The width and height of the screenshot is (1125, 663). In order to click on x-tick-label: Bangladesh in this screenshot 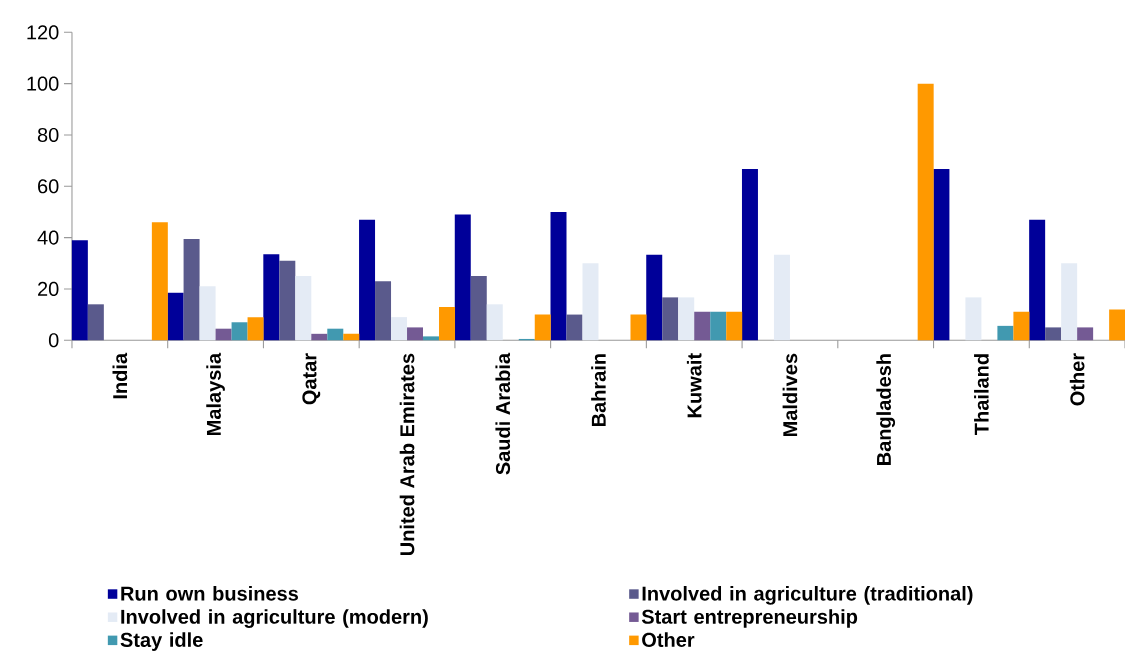, I will do `click(886, 410)`.